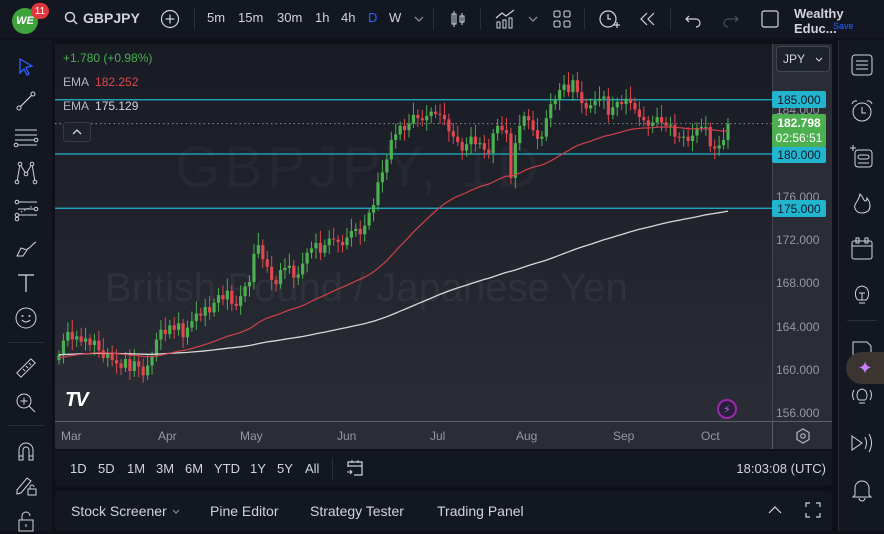  Describe the element at coordinates (26, 209) in the screenshot. I see `fib-retracement-icon` at that location.